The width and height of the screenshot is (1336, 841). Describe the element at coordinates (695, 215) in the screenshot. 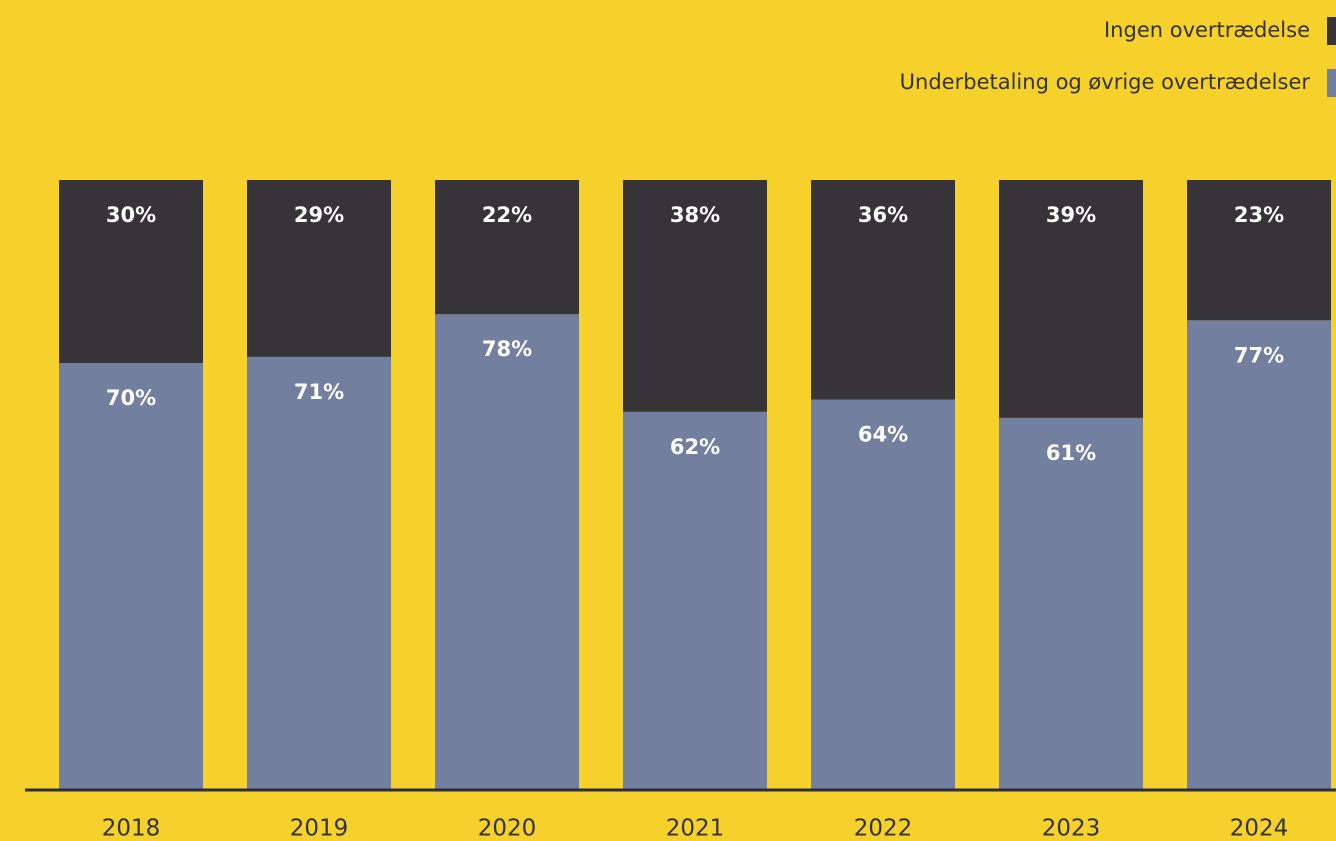

I see `value-label: 38%` at that location.